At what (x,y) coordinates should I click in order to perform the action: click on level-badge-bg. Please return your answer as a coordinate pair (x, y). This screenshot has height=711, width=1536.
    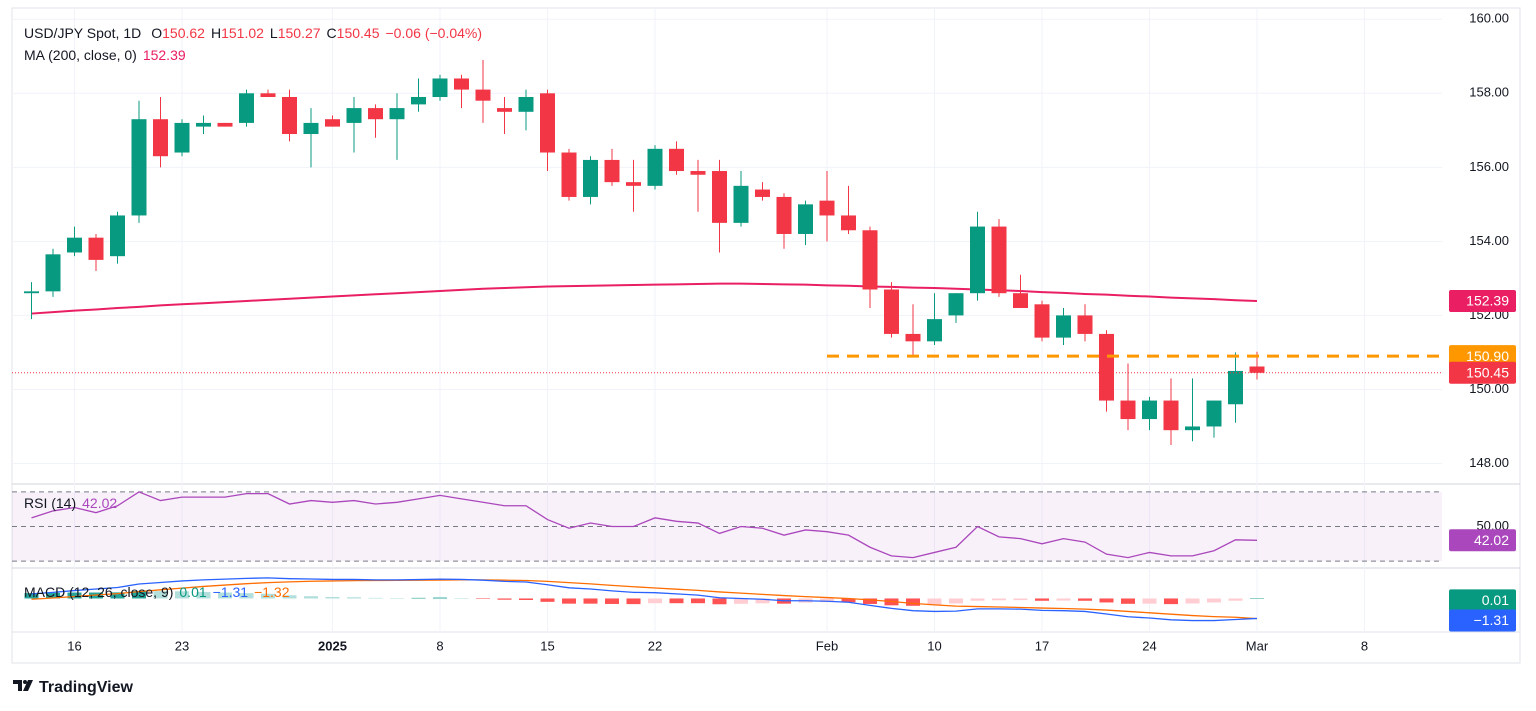
    Looking at the image, I should click on (1482, 356).